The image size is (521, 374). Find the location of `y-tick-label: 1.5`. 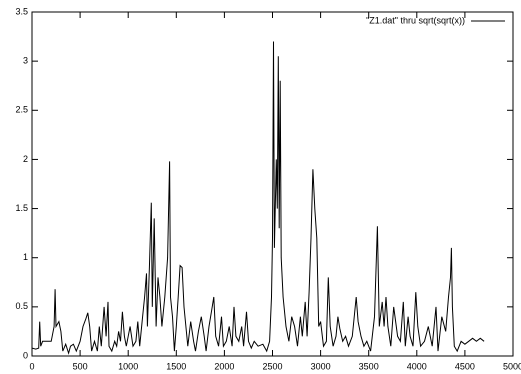

y-tick-label: 1.5 is located at coordinates (21, 208).